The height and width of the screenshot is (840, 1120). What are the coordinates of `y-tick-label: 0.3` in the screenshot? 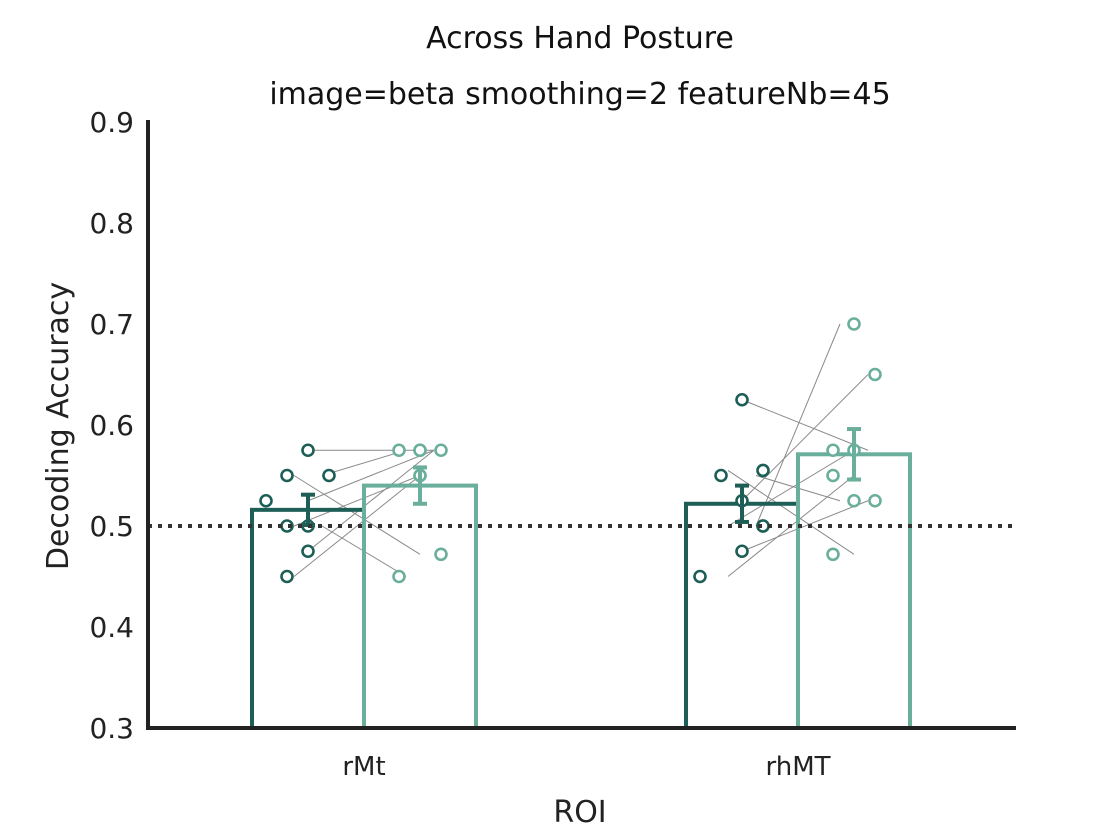 It's located at (111, 728).